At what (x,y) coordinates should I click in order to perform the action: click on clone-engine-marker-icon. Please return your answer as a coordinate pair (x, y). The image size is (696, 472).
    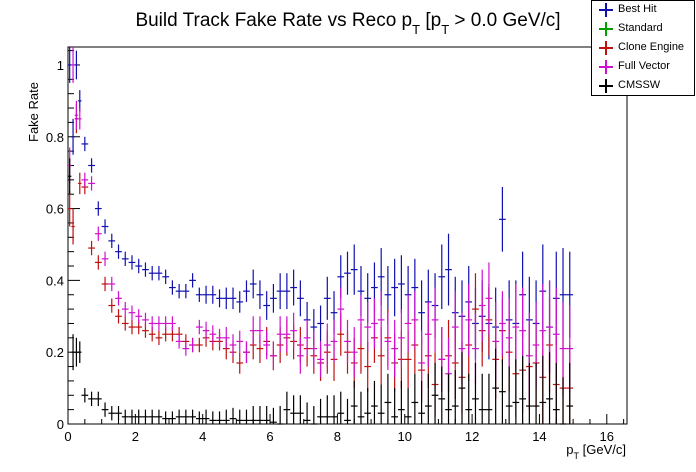
    Looking at the image, I should click on (606, 48).